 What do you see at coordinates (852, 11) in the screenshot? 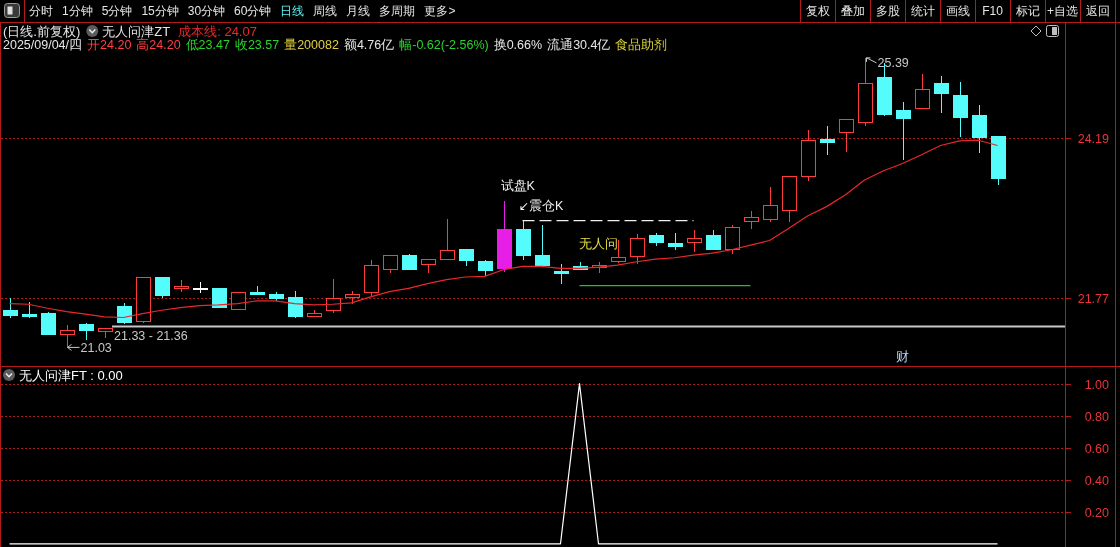
I see `text: 叠加` at bounding box center [852, 11].